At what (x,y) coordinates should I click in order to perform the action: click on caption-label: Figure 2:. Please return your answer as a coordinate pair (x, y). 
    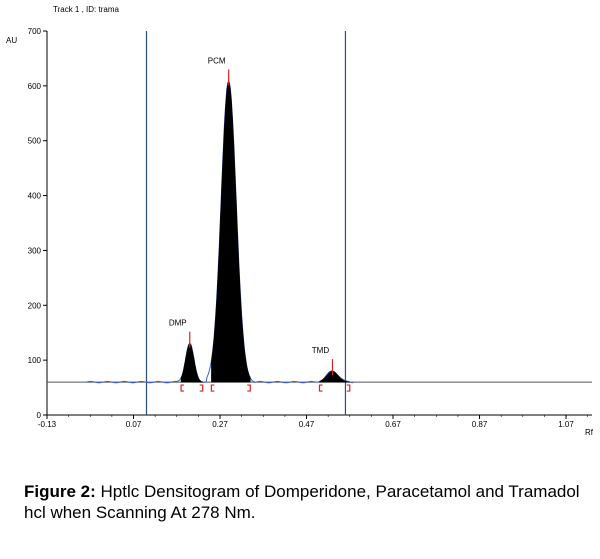
    Looking at the image, I should click on (60, 491).